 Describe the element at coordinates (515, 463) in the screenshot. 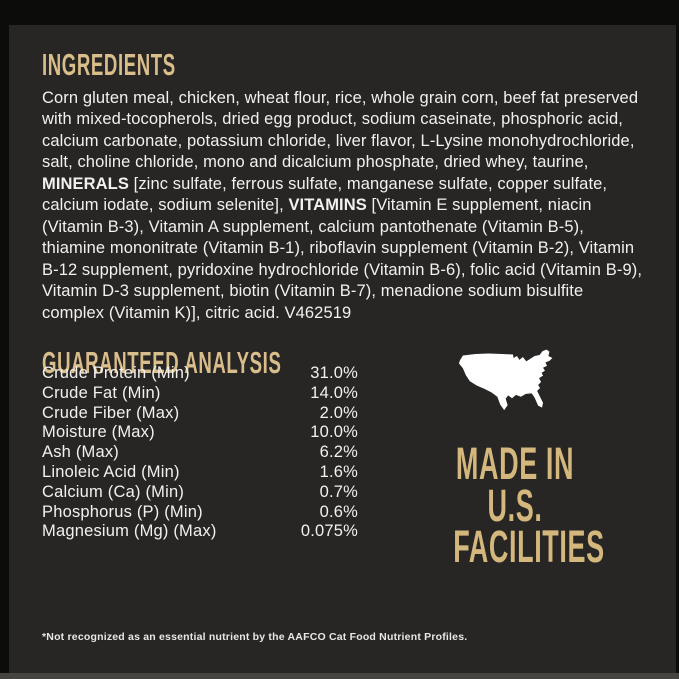

I see `made-in-line: MADE IN` at that location.